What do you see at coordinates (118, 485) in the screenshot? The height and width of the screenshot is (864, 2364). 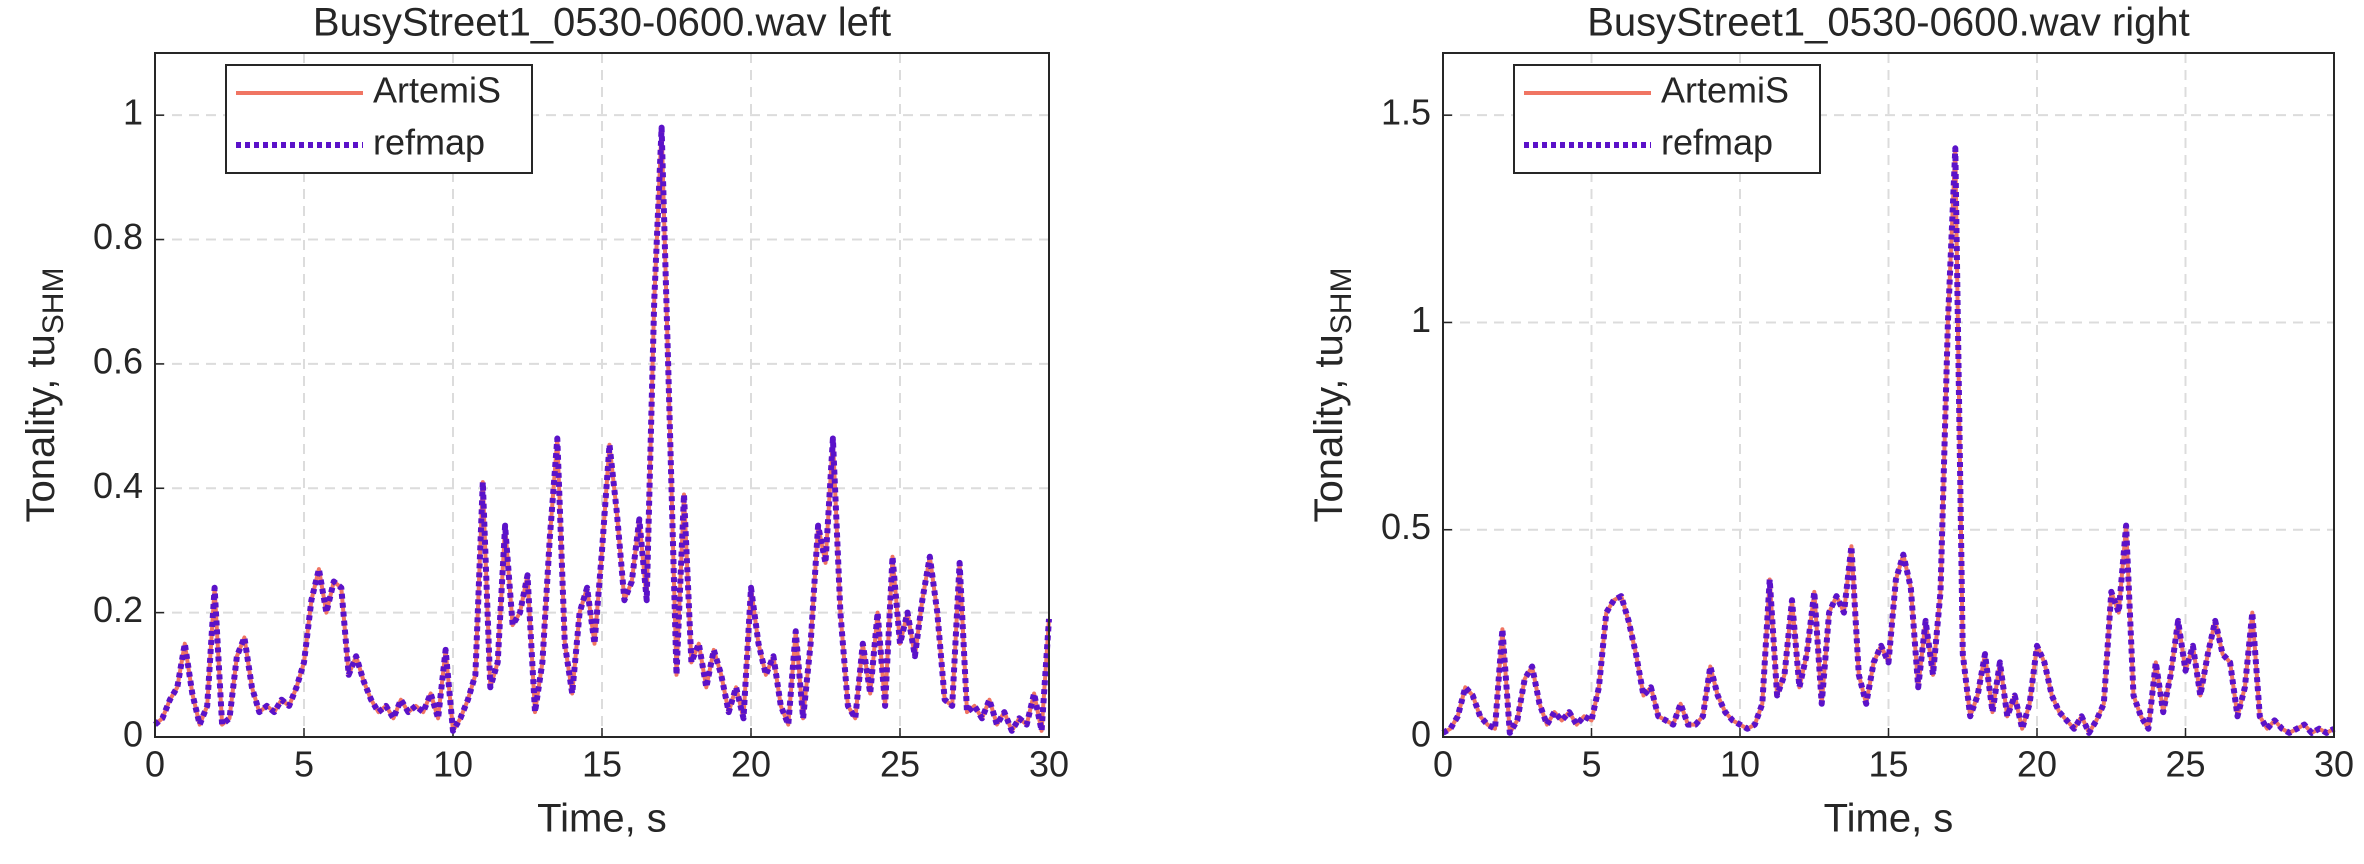 I see `y-tick-label: 0.4` at bounding box center [118, 485].